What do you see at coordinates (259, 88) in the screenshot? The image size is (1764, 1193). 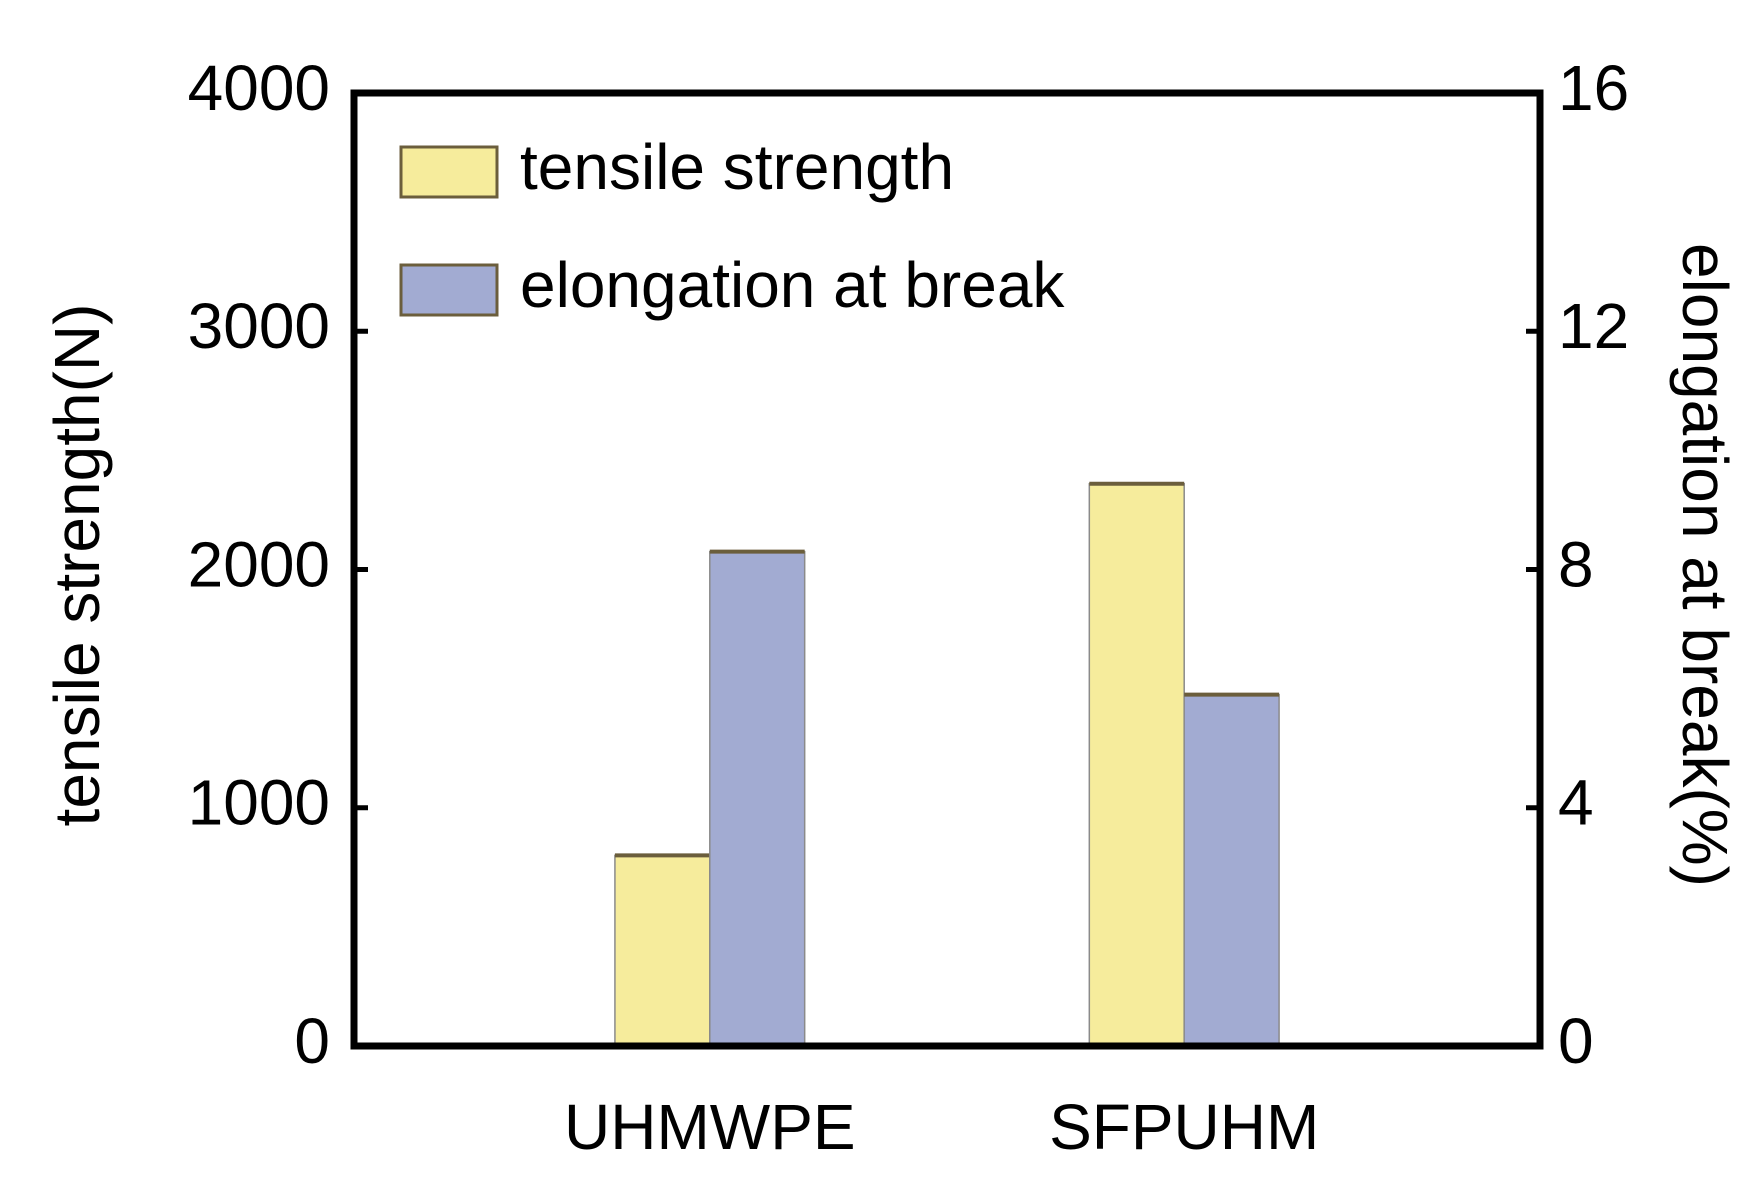 I see `y-tick-label: 4000` at bounding box center [259, 88].